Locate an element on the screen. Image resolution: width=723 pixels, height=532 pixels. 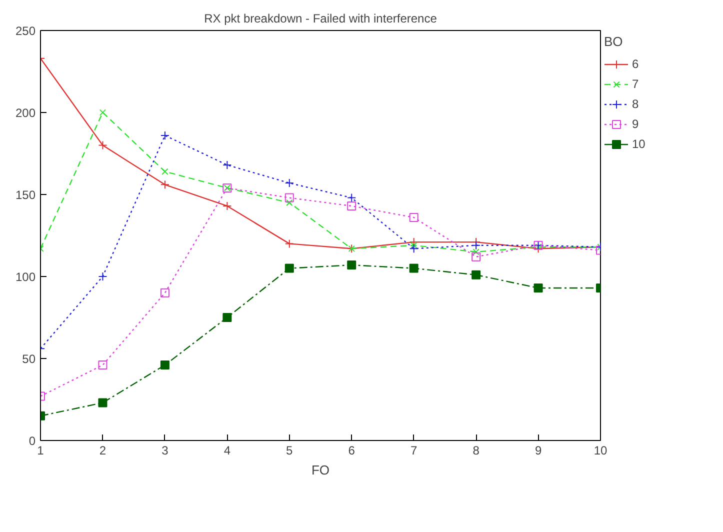
x-tick-label: 2 is located at coordinates (102, 451).